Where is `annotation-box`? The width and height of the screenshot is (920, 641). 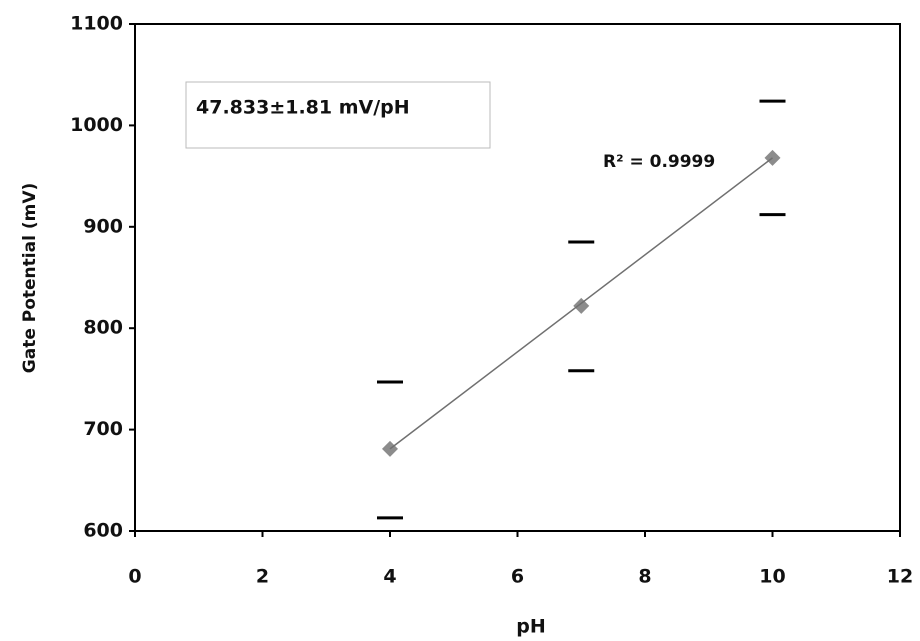 annotation-box is located at coordinates (338, 115).